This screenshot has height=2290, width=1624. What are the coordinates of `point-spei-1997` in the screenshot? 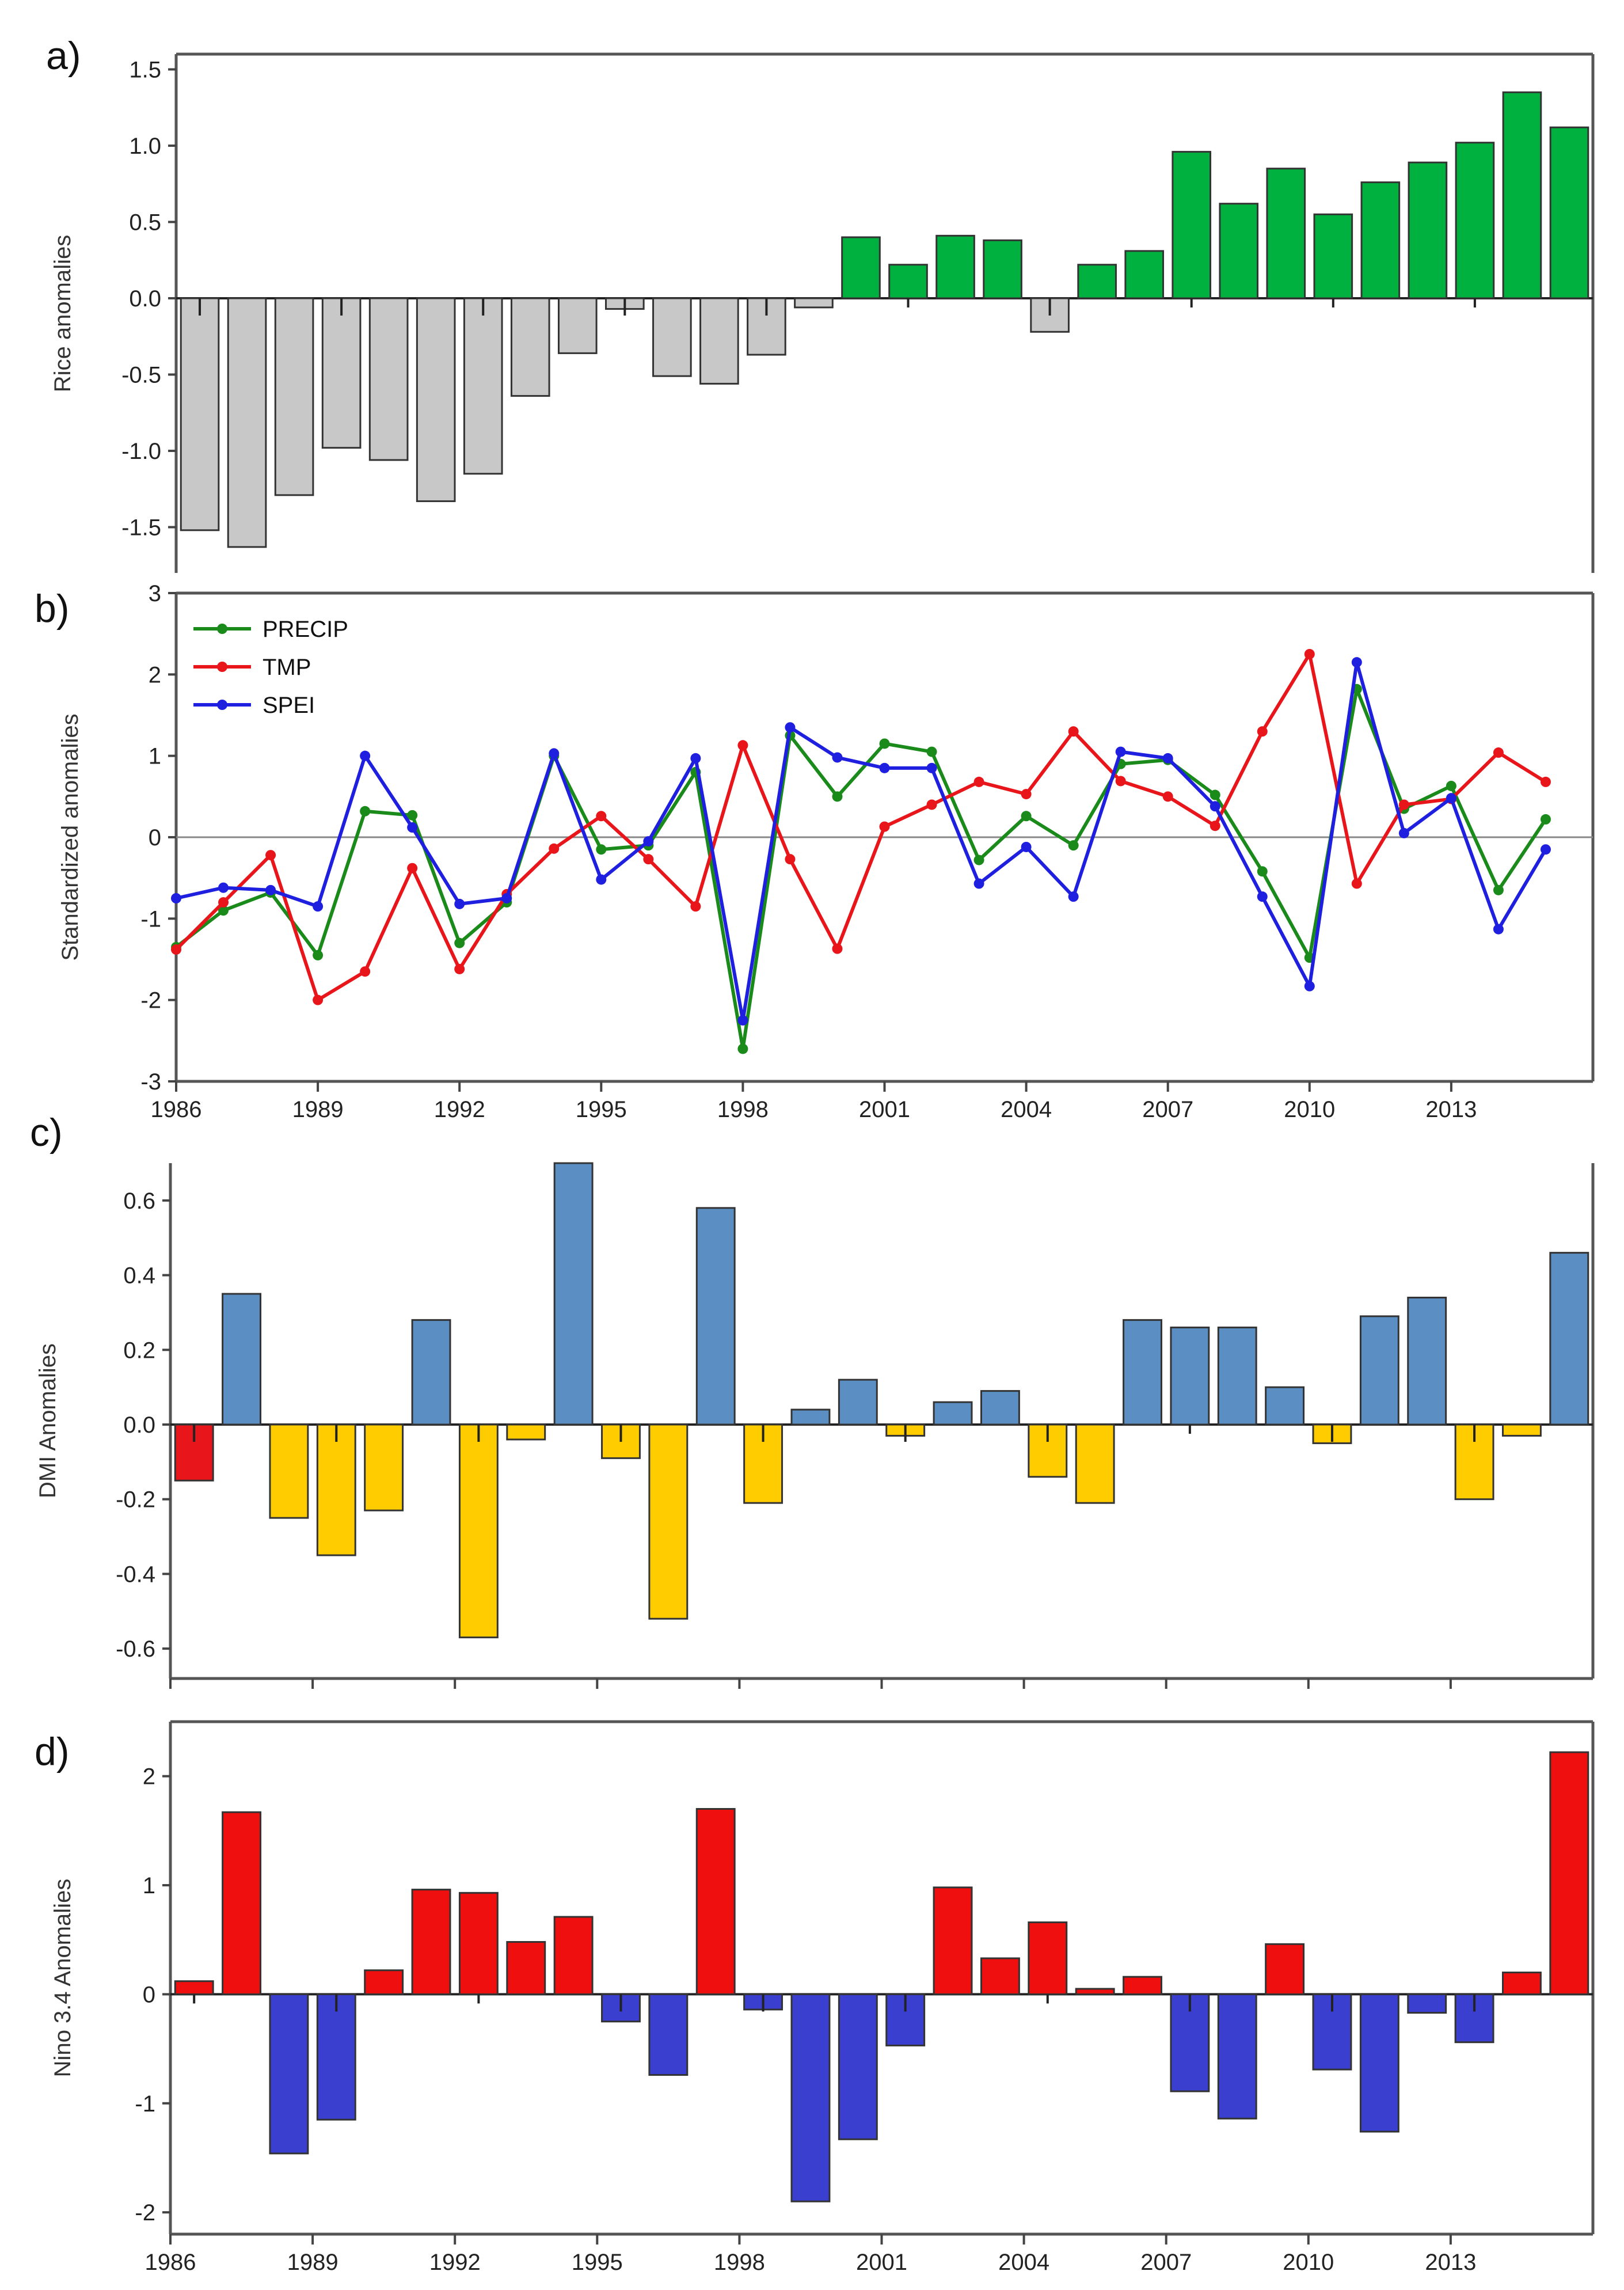 It's located at (695, 758).